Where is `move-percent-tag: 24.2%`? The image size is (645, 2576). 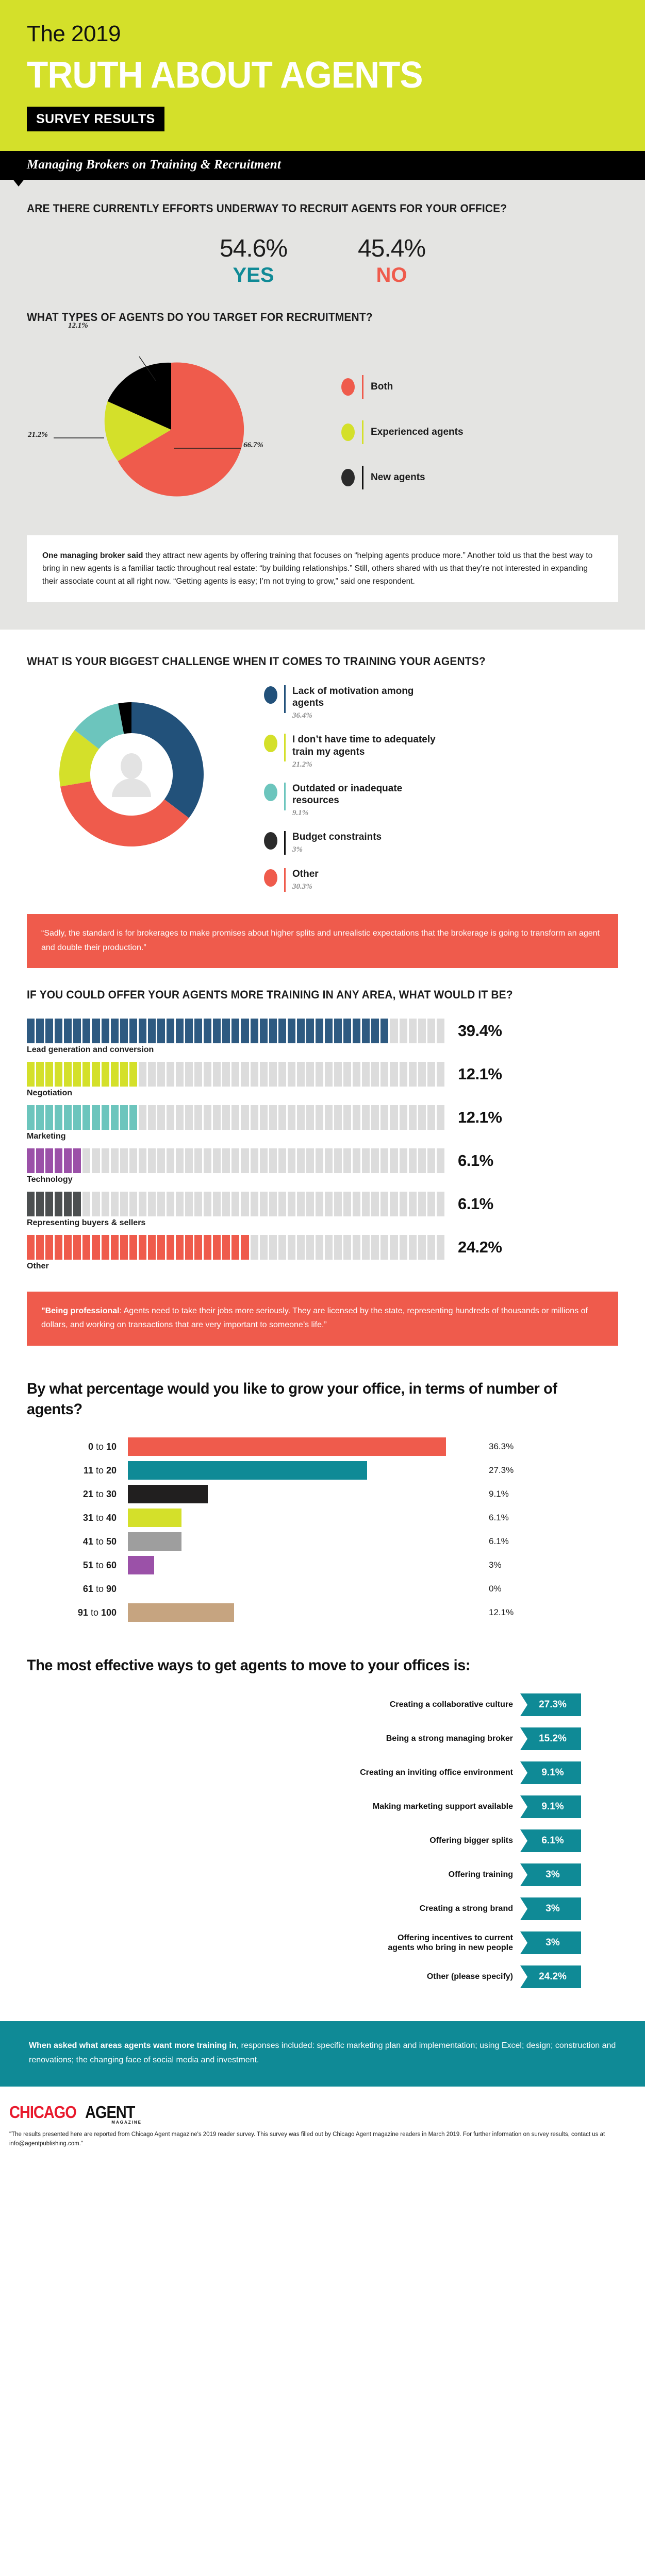 move-percent-tag: 24.2% is located at coordinates (551, 1976).